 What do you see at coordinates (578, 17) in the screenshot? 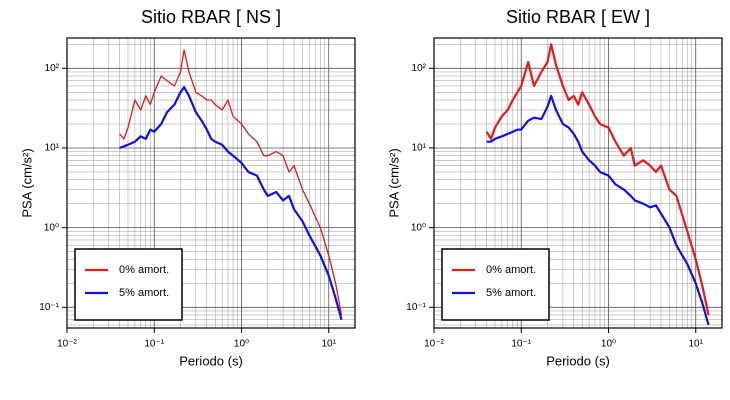
I see `chart-title: Sitio RBAR [ EW ]` at bounding box center [578, 17].